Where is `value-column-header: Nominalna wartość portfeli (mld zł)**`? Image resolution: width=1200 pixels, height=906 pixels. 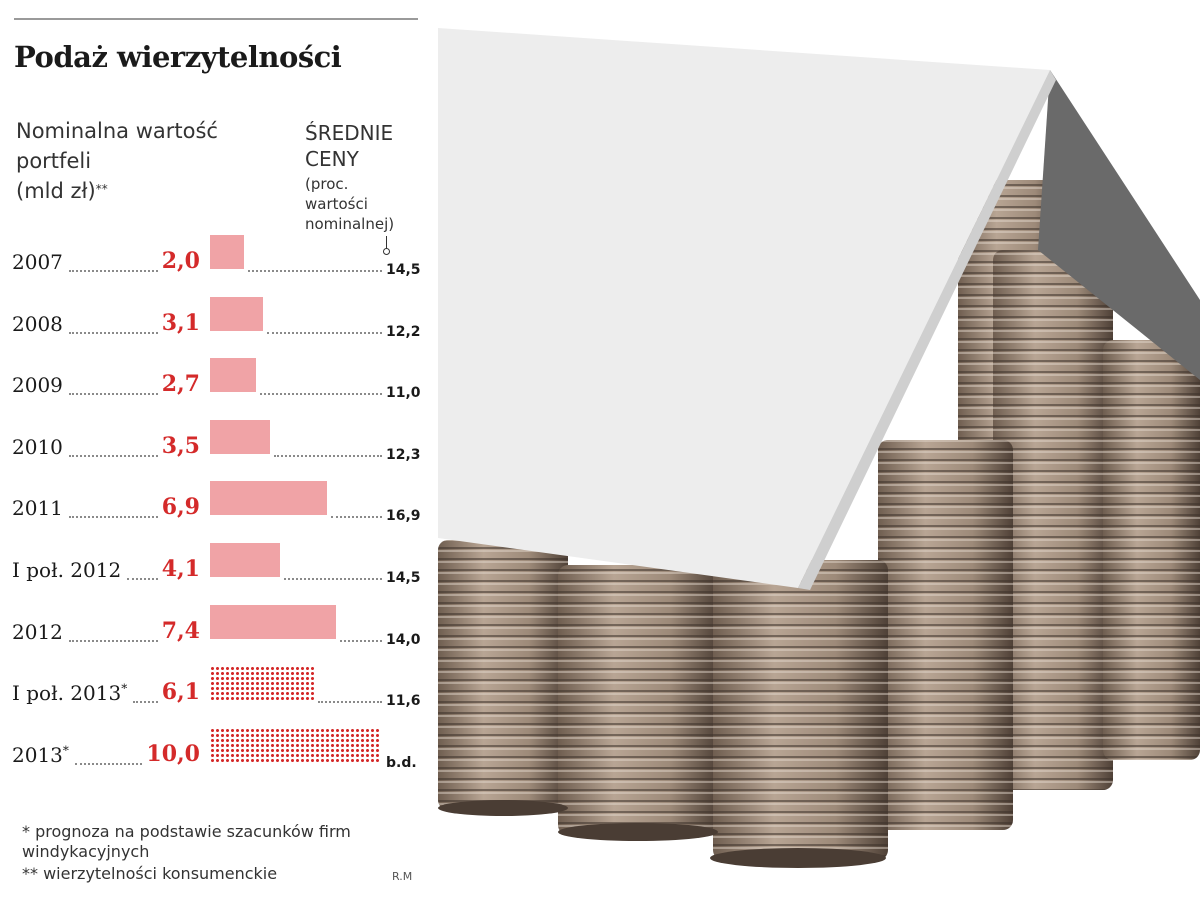
value-column-header: Nominalna wartość portfeli (mld zł)** is located at coordinates (151, 161).